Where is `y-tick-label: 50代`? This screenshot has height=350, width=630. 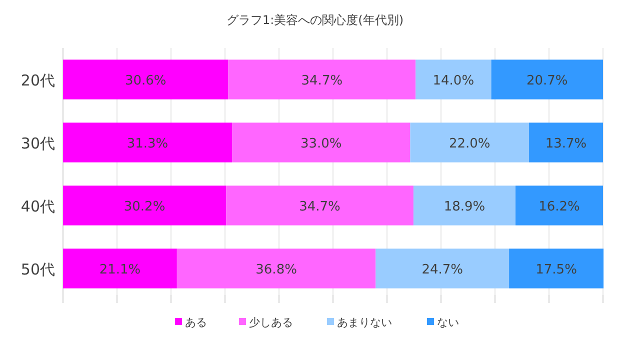
y-tick-label: 50代 is located at coordinates (37, 269).